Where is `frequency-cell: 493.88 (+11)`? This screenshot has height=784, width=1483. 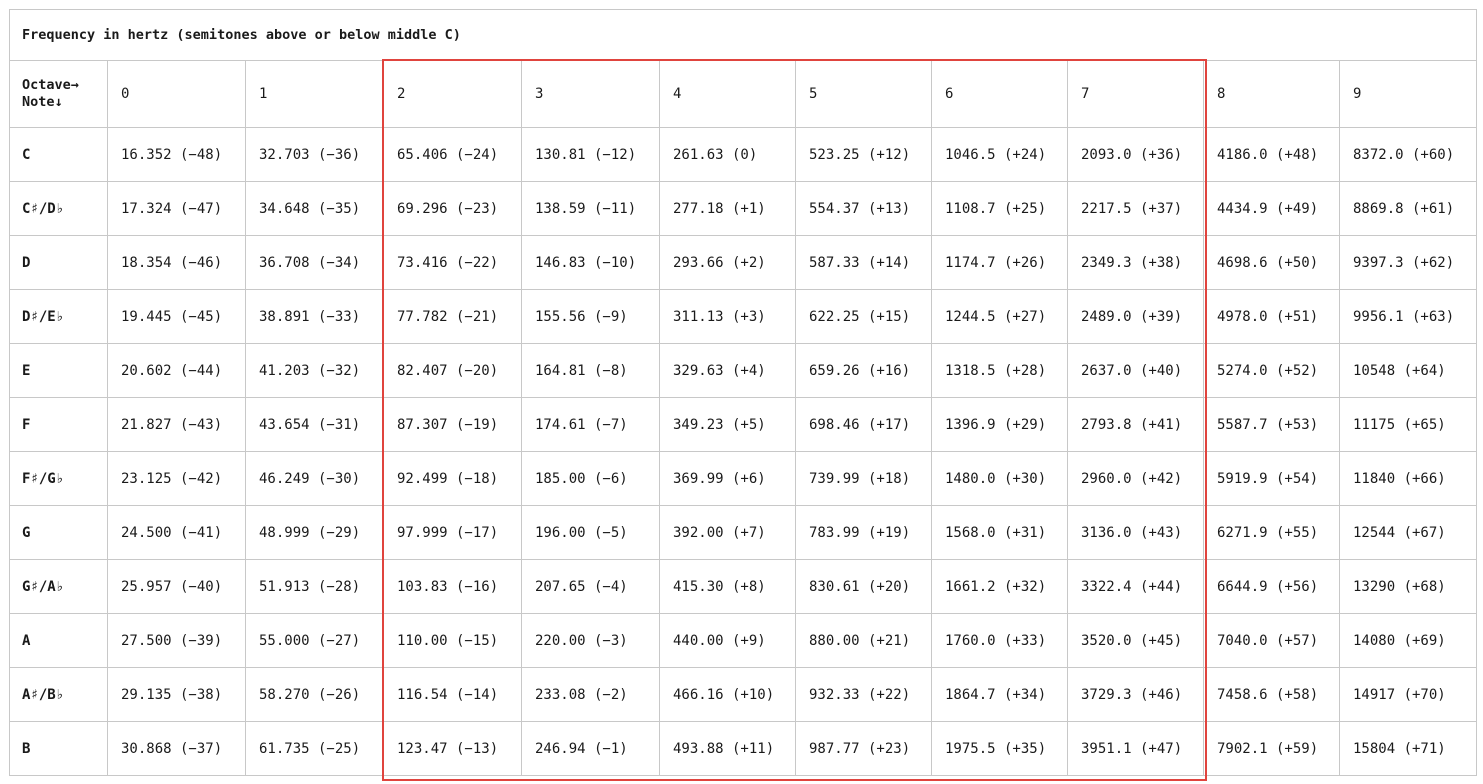
frequency-cell: 493.88 (+11) is located at coordinates (727, 748).